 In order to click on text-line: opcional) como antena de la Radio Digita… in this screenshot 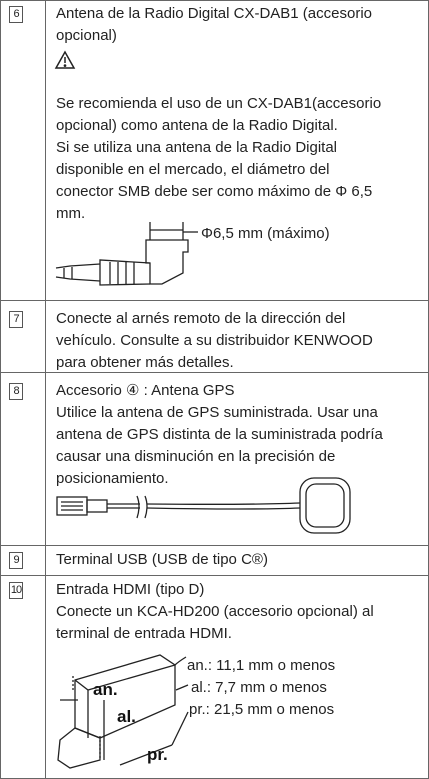, I will do `click(197, 125)`.